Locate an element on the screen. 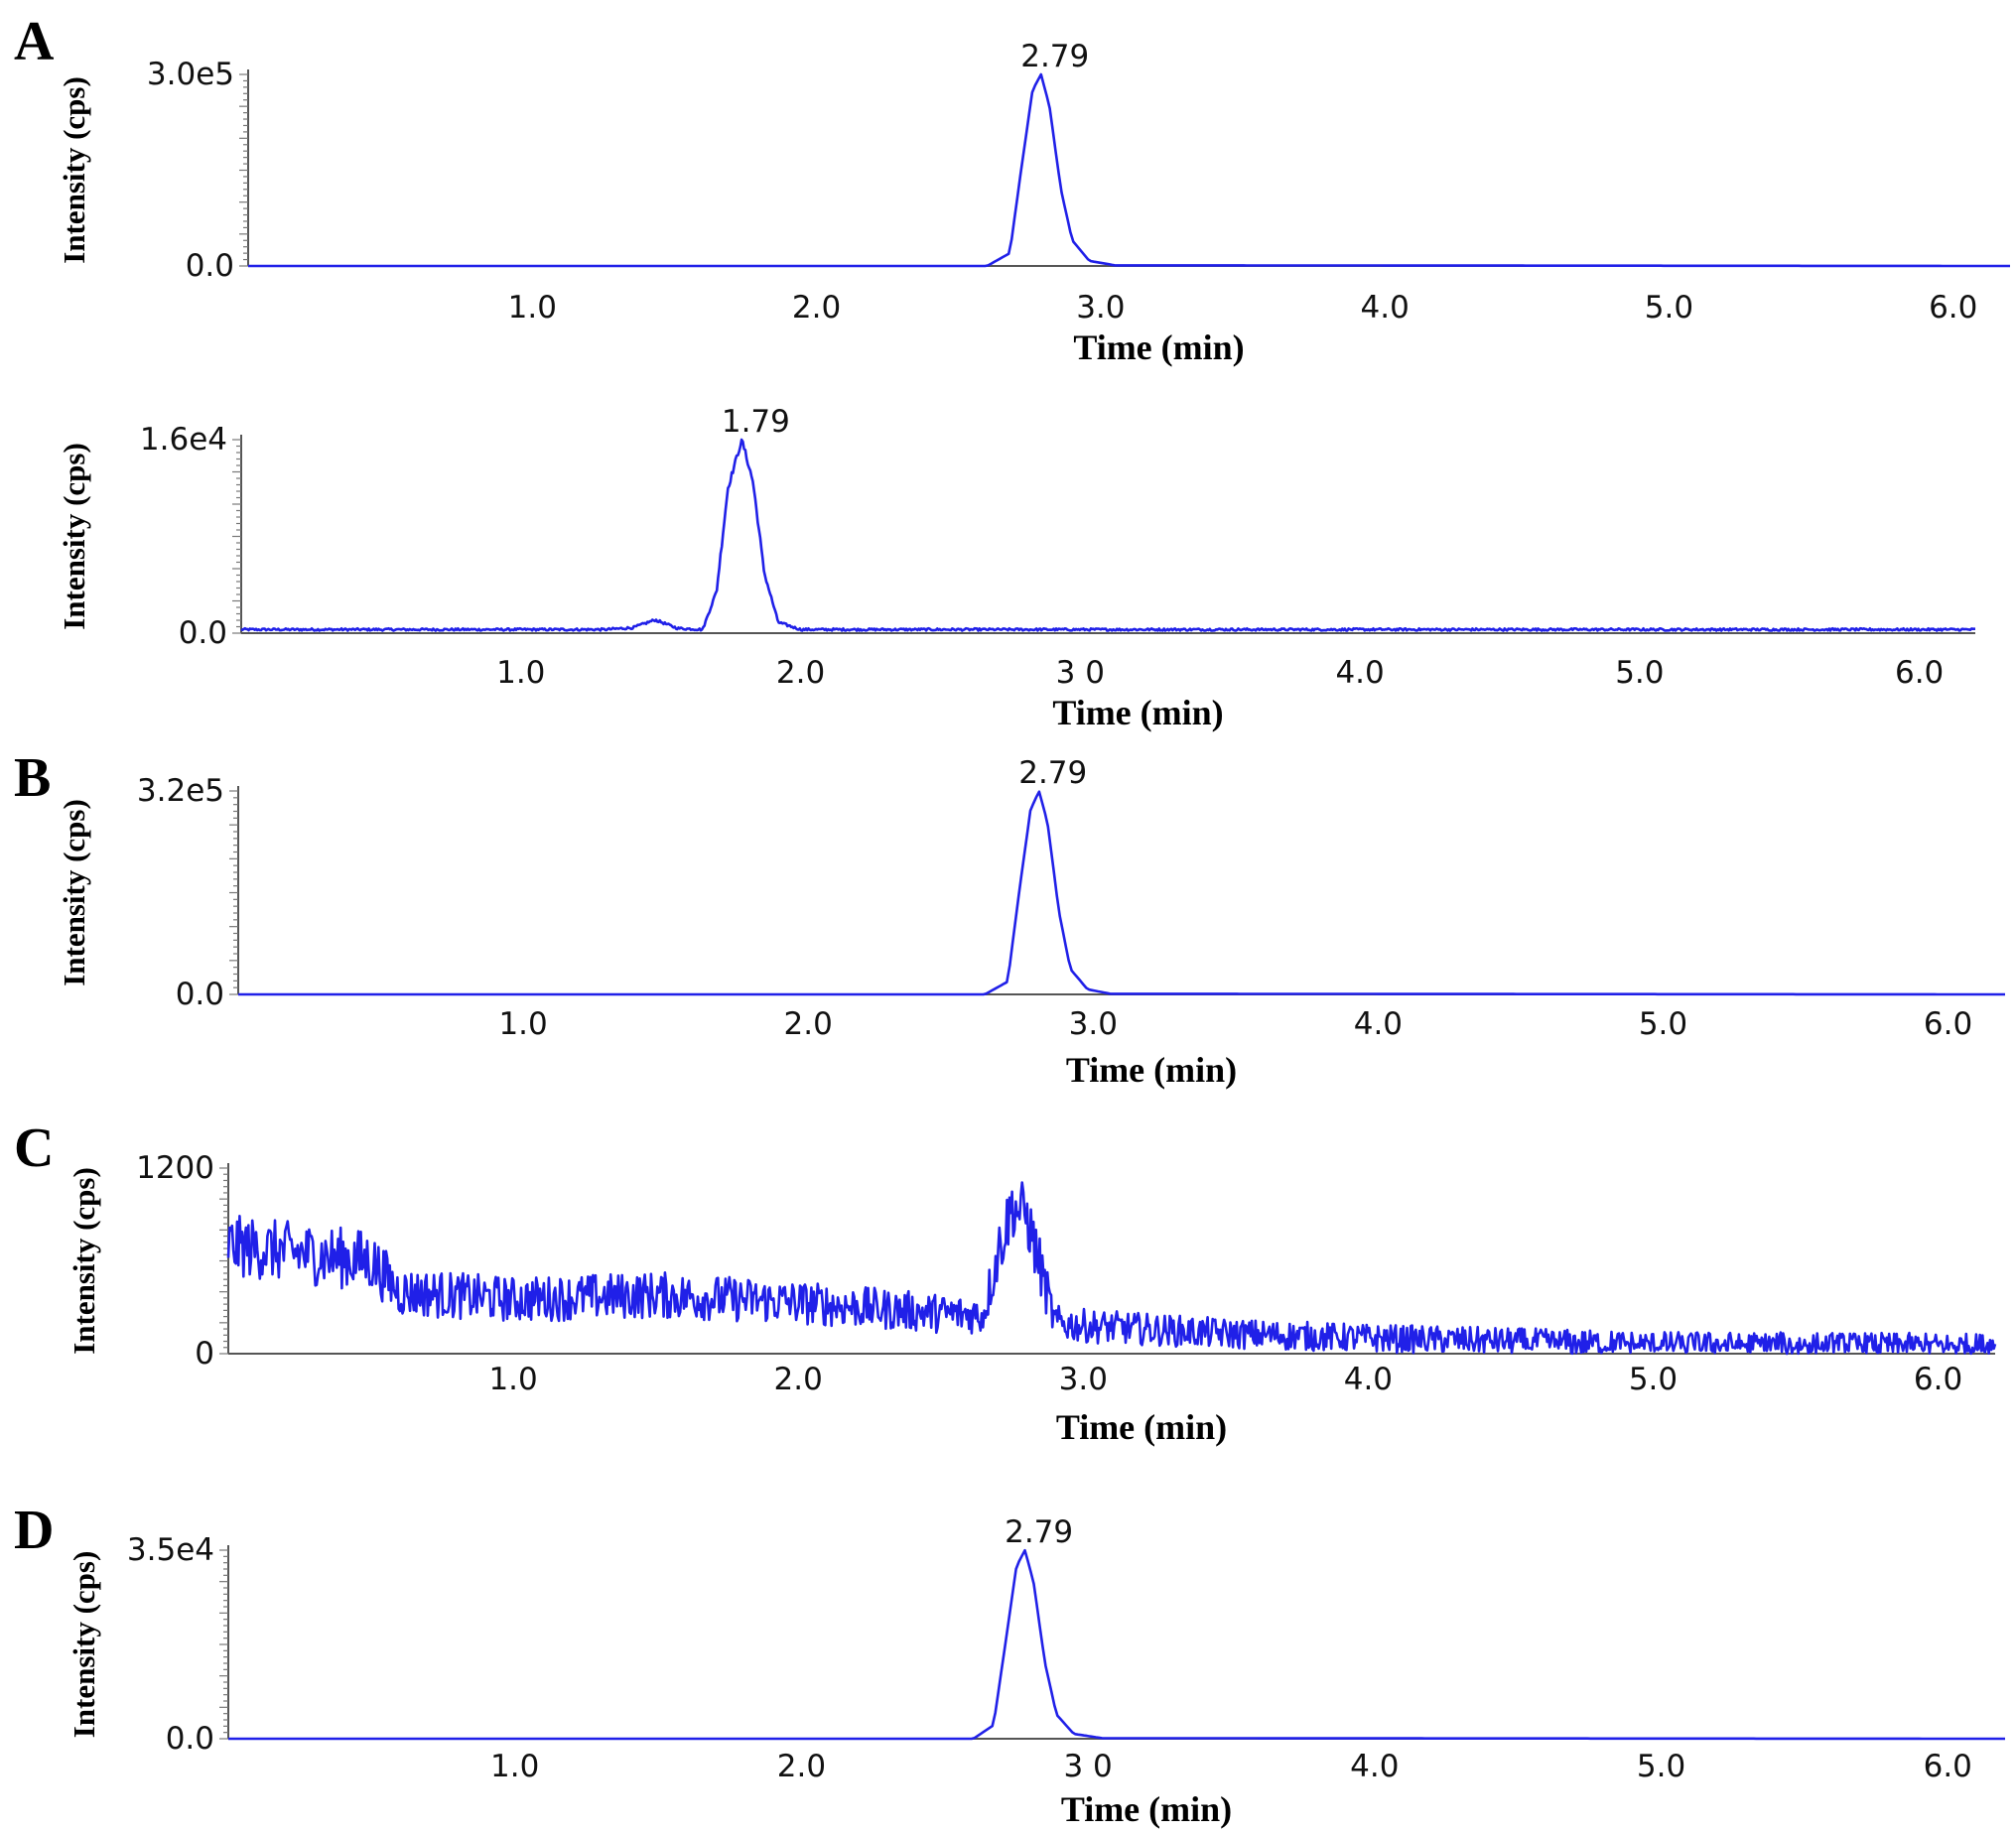  y-tick-label: 3.0e5 is located at coordinates (191, 74).